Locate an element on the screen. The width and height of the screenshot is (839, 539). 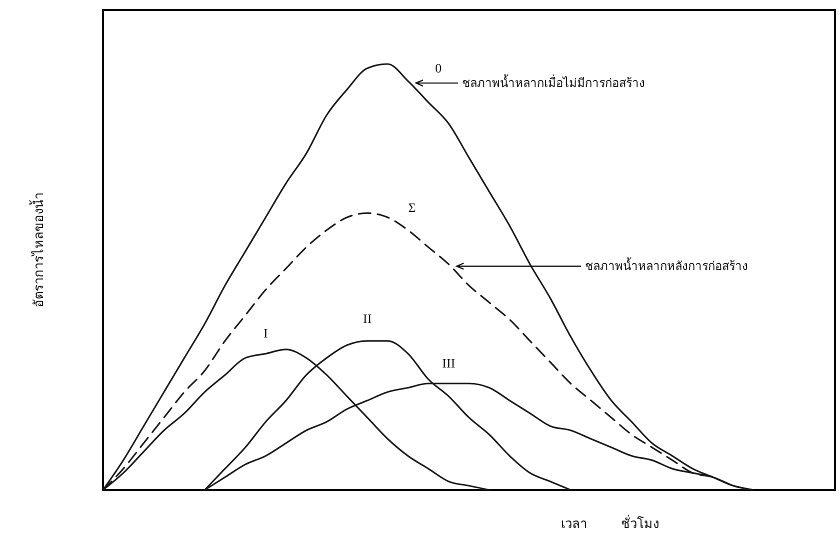
x-axis-title: เวลา ชั่วโมง is located at coordinates (610, 523).